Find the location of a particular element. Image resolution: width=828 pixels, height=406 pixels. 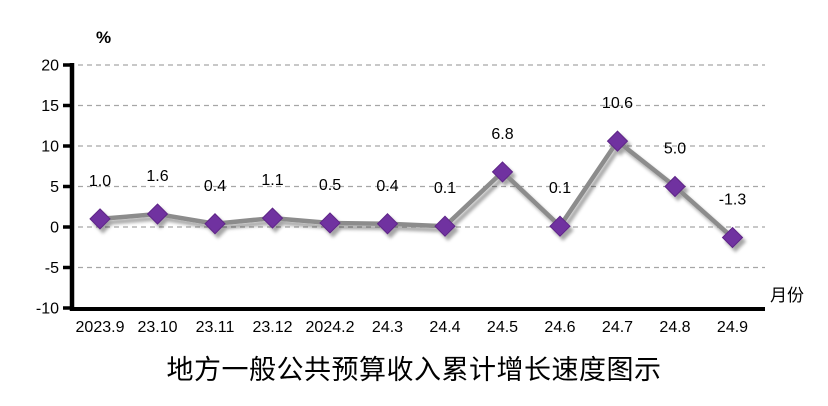

data-point-label: 1.1 is located at coordinates (272, 180).